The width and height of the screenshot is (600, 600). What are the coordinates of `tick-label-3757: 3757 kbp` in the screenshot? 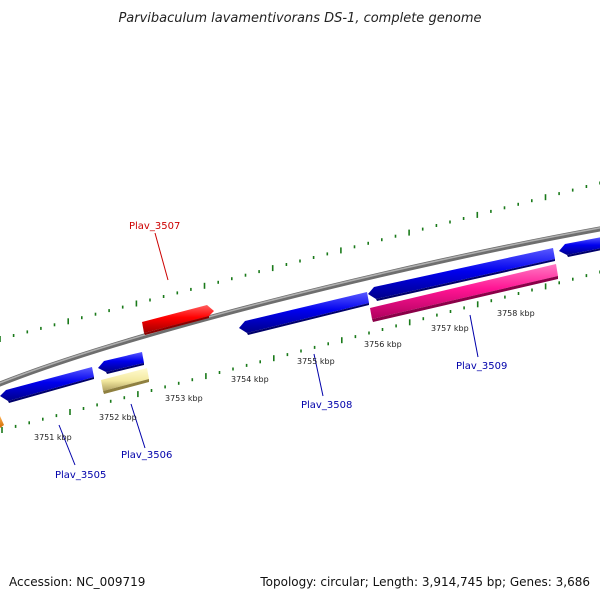 It's located at (450, 328).